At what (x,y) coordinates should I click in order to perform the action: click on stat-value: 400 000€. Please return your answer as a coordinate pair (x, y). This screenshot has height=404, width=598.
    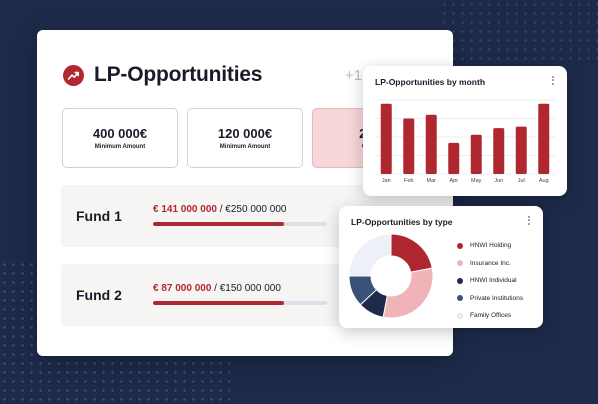
    Looking at the image, I should click on (120, 133).